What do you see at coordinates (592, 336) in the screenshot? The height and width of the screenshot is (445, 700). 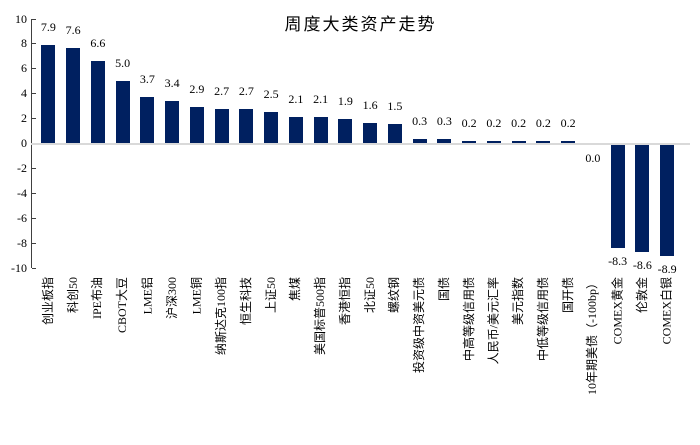 I see `category-label-text: 10年期美债（-100bp）` at bounding box center [592, 336].